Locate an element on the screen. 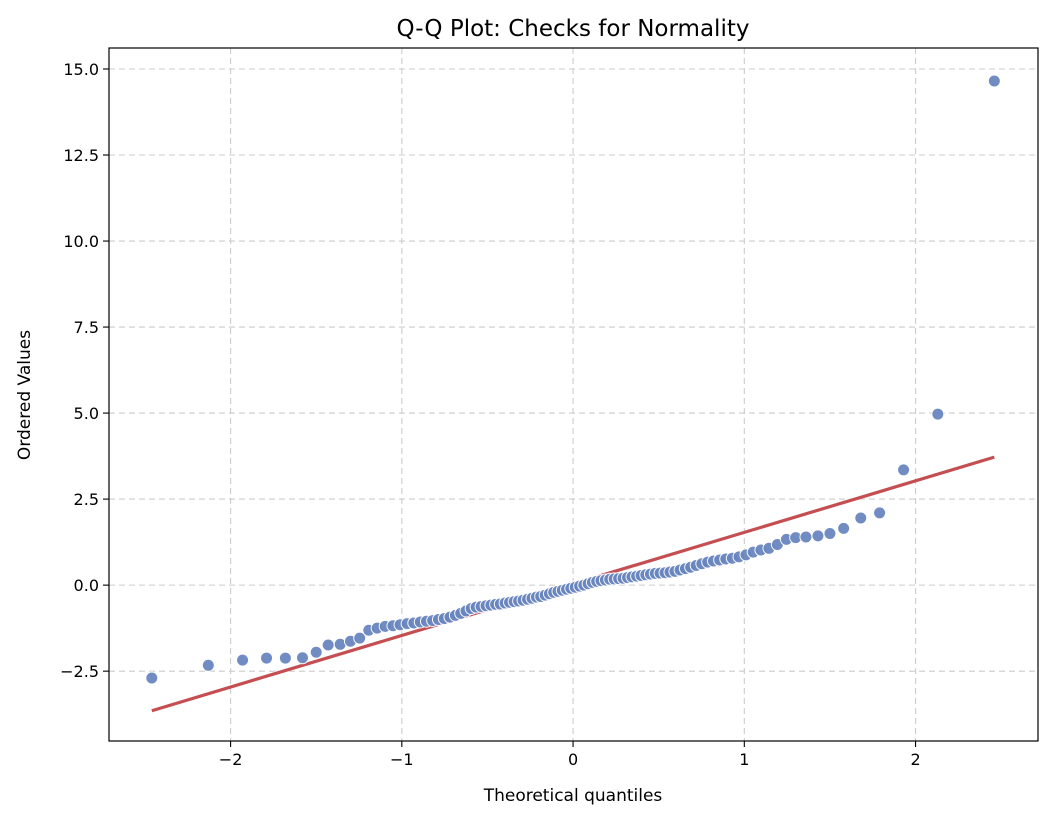  x-tick-label: −1 is located at coordinates (402, 759).